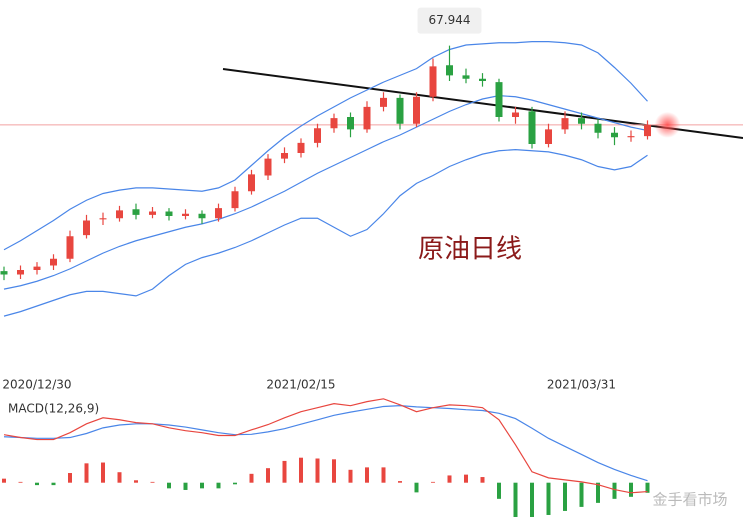 The image size is (743, 519). I want to click on macd-dea, so click(325, 443).